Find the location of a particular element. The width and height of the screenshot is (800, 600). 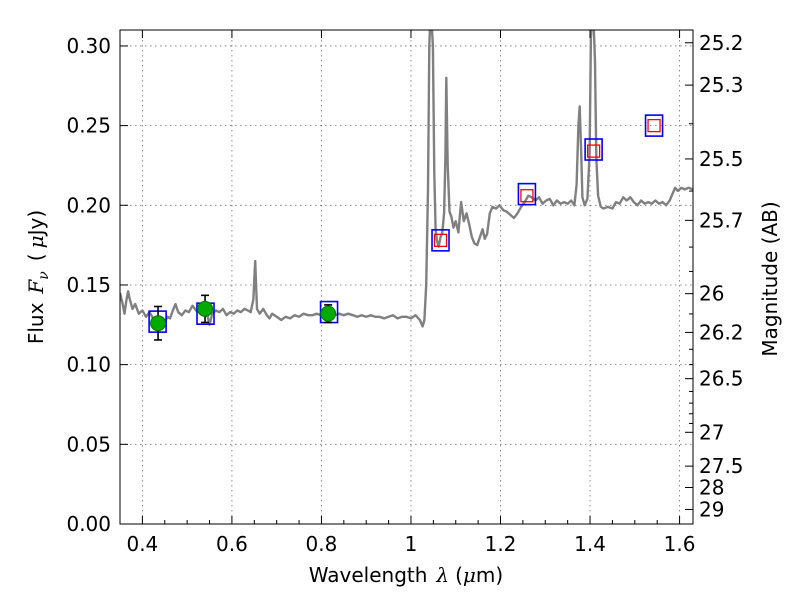

y-axis-right-label: Magnitude (AB) is located at coordinates (770, 278).